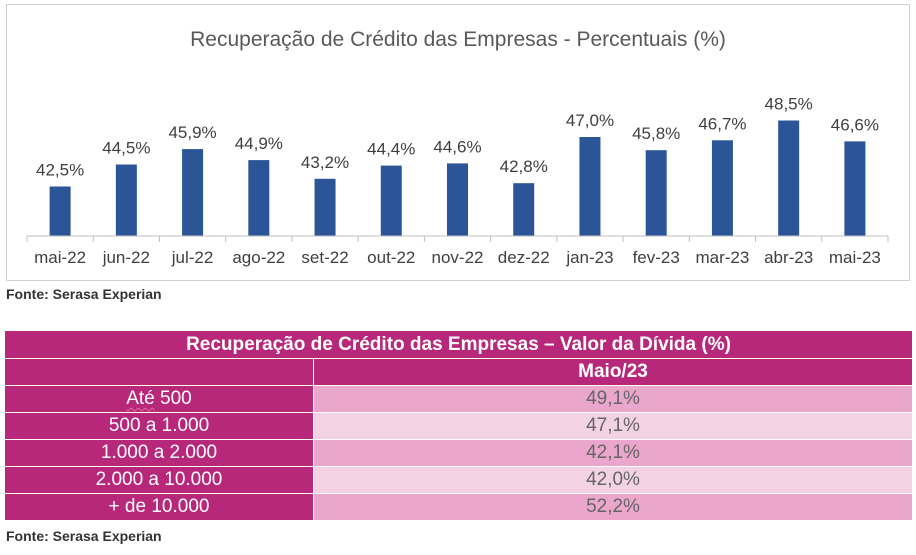 The image size is (916, 555). Describe the element at coordinates (589, 257) in the screenshot. I see `x-tick-label-jan-23: jan-23` at that location.